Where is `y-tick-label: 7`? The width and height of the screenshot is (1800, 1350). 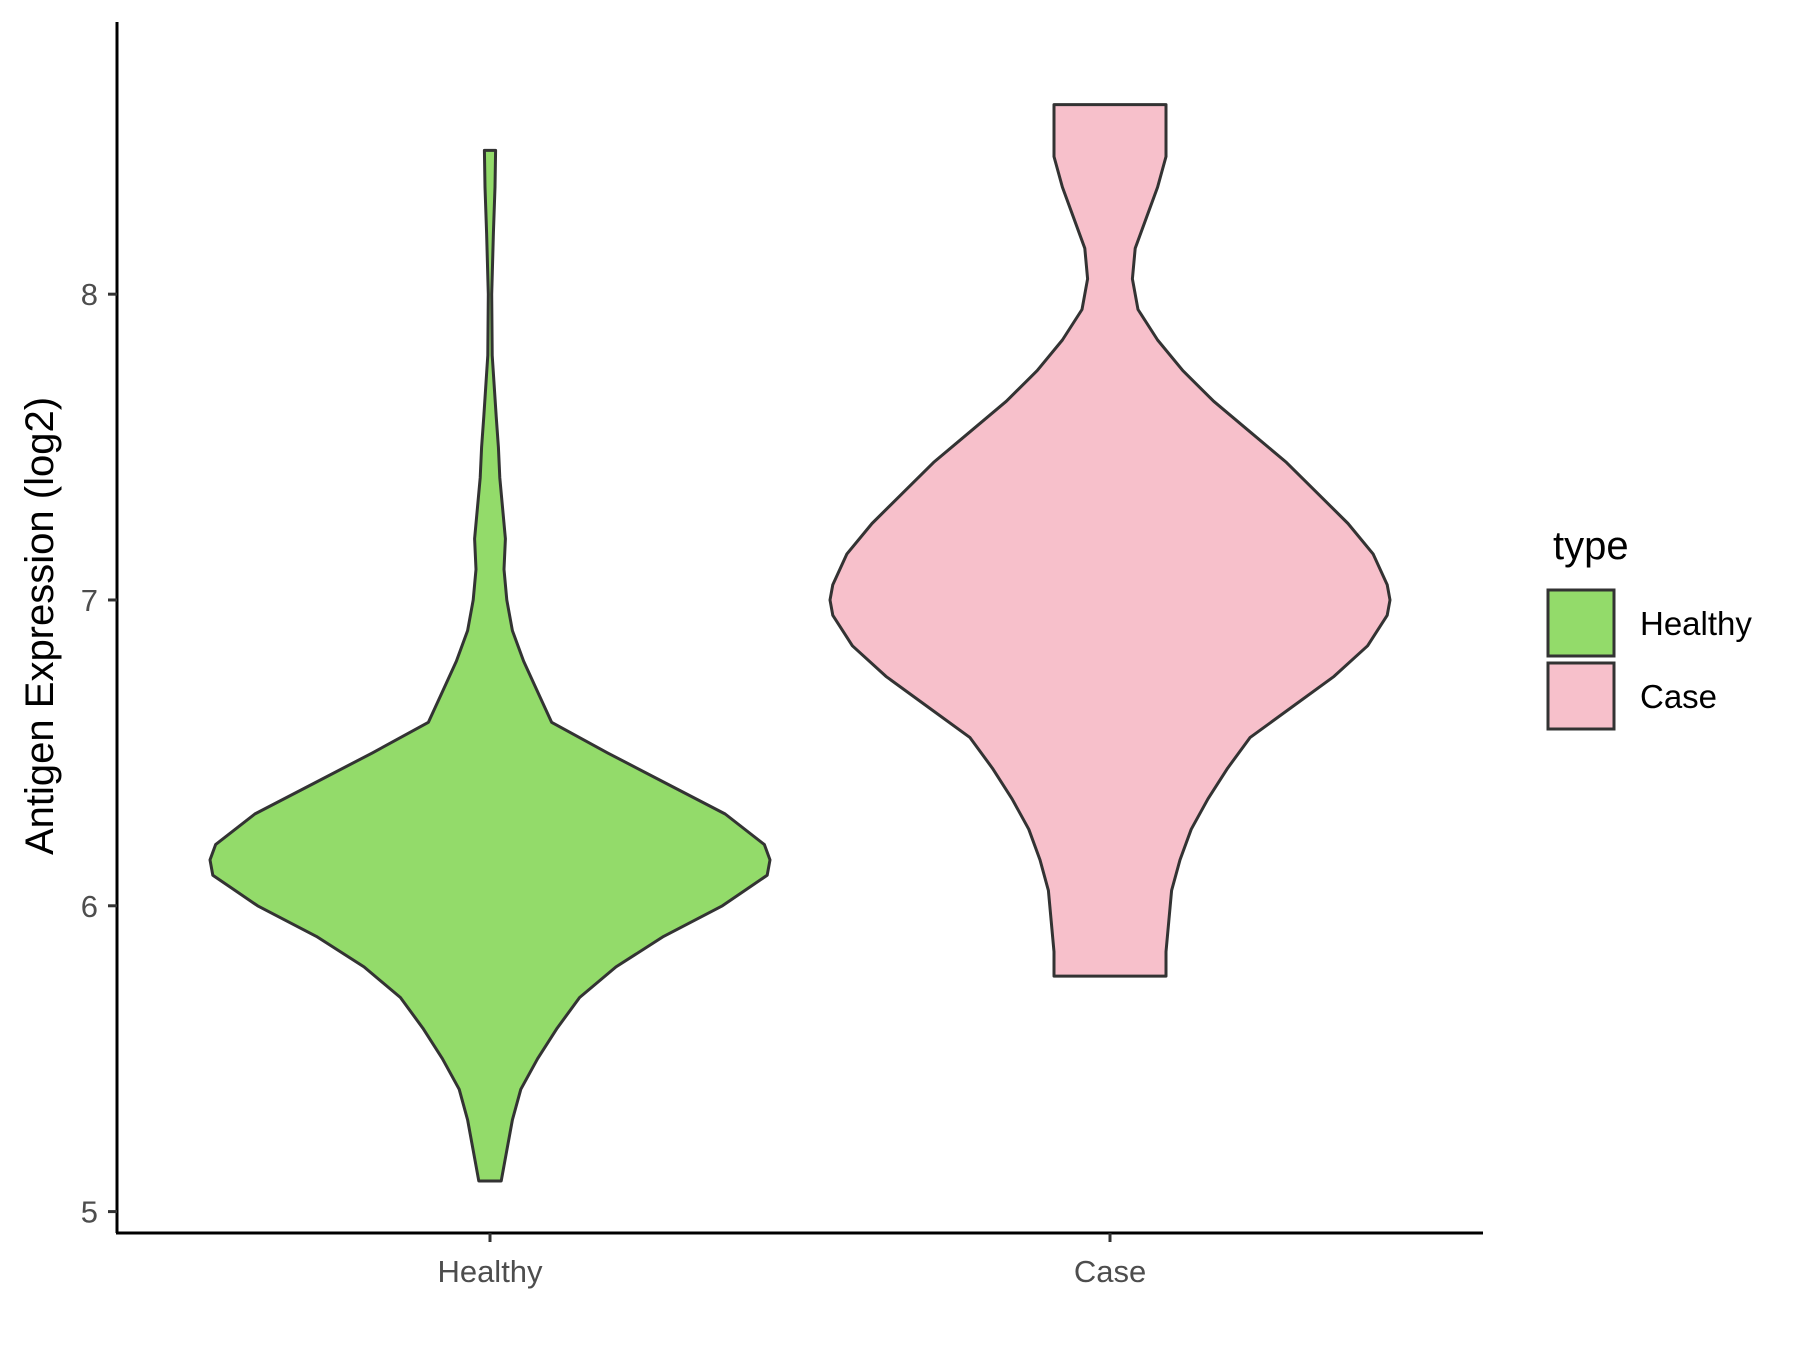 y-tick-label: 7 is located at coordinates (89, 600).